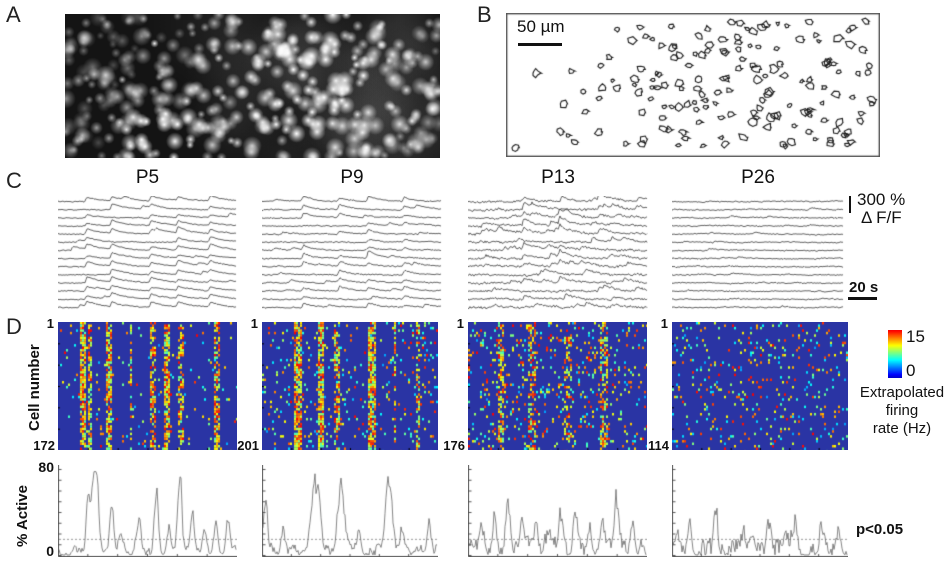  I want to click on traces-p26, so click(758, 253).